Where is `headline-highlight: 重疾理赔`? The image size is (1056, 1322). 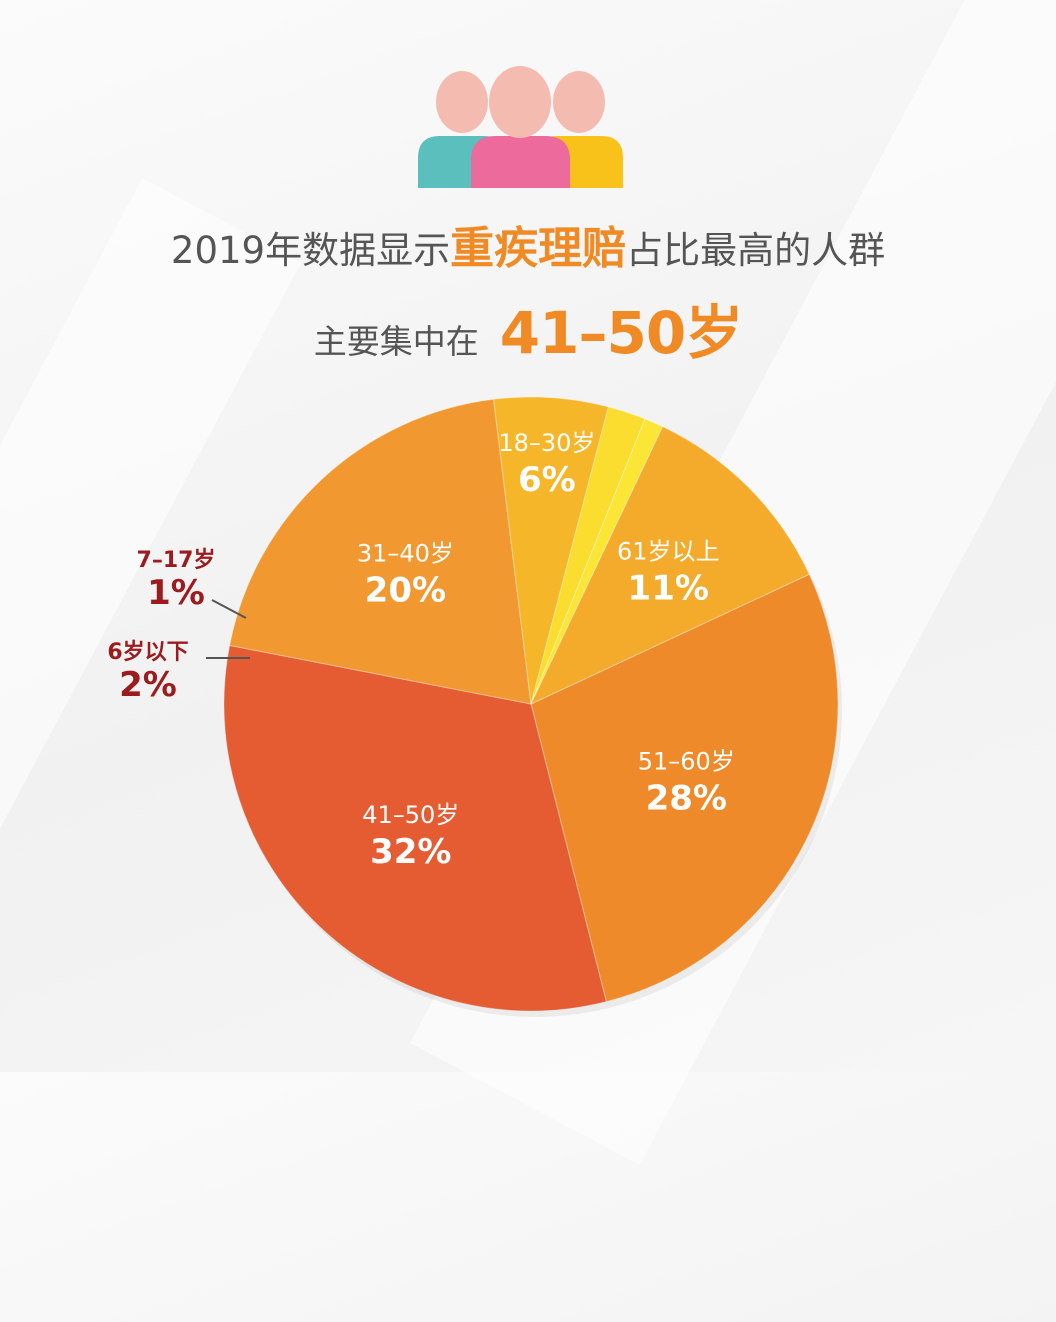
headline-highlight: 重疾理赔 is located at coordinates (538, 248).